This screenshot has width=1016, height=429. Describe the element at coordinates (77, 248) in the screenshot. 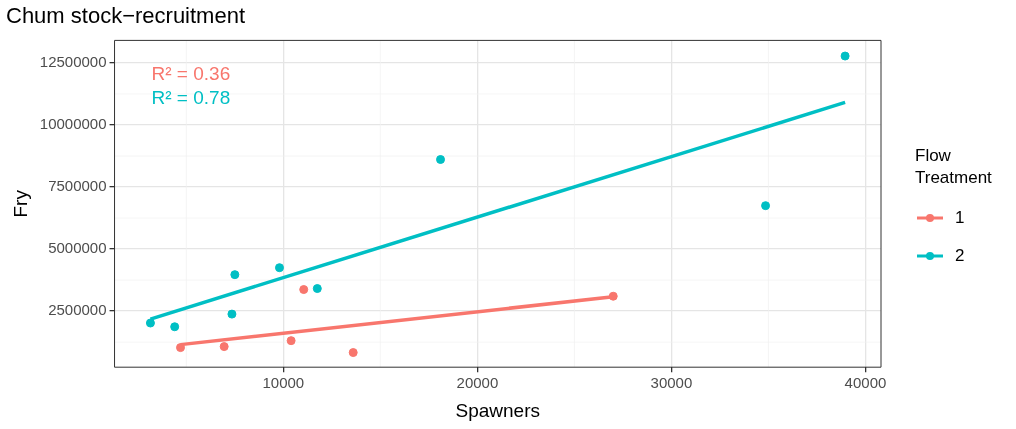

I see `y-tick-label: 5000000` at that location.